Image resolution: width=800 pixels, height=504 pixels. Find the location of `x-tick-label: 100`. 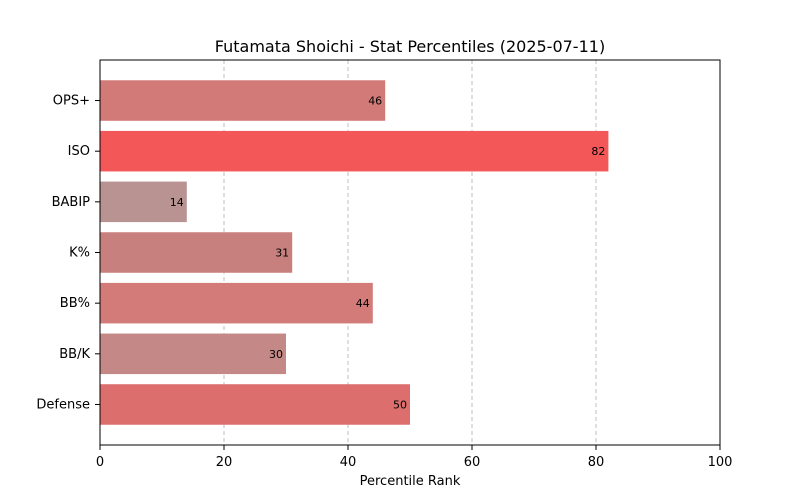

x-tick-label: 100 is located at coordinates (720, 462).